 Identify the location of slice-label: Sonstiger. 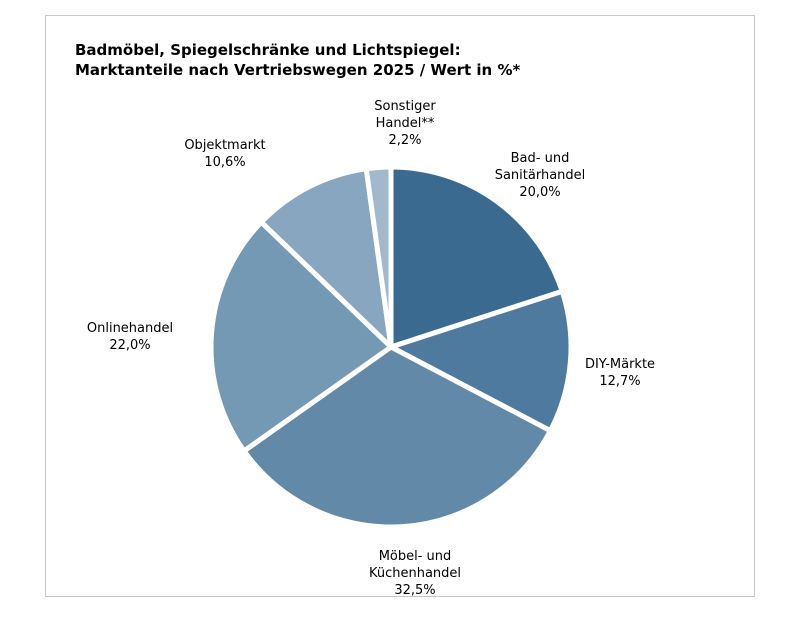
(405, 106).